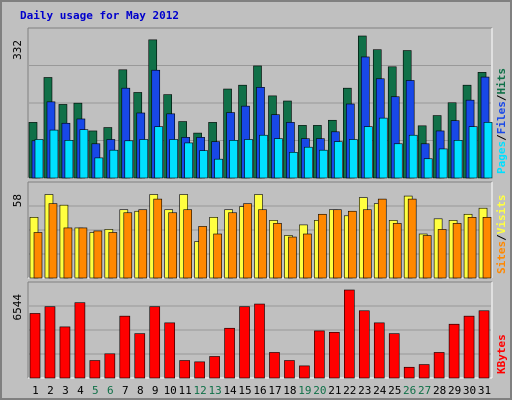 The height and width of the screenshot is (402, 512). I want to click on day-label: 20, so click(319, 390).